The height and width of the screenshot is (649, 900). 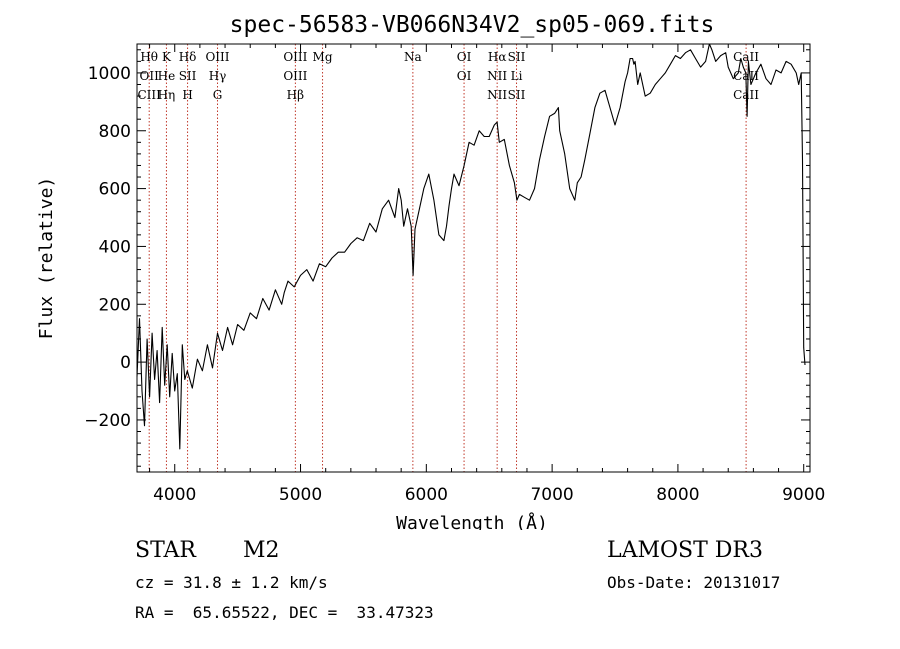 I want to click on survey-name: LAMOST DR3, so click(x=685, y=550).